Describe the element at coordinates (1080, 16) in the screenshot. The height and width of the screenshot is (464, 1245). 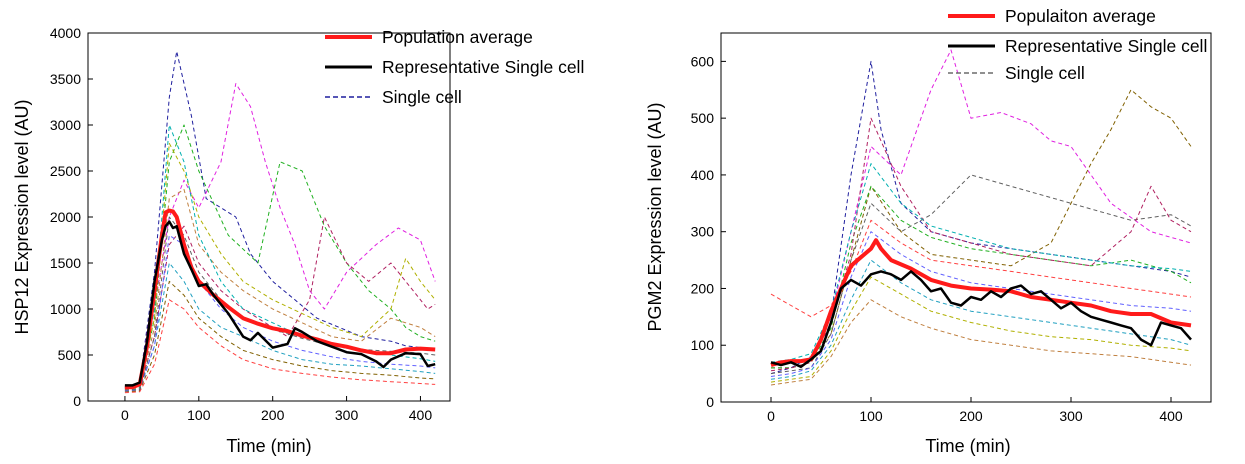
I see `right-legend-label-population-average: Populaiton average` at that location.